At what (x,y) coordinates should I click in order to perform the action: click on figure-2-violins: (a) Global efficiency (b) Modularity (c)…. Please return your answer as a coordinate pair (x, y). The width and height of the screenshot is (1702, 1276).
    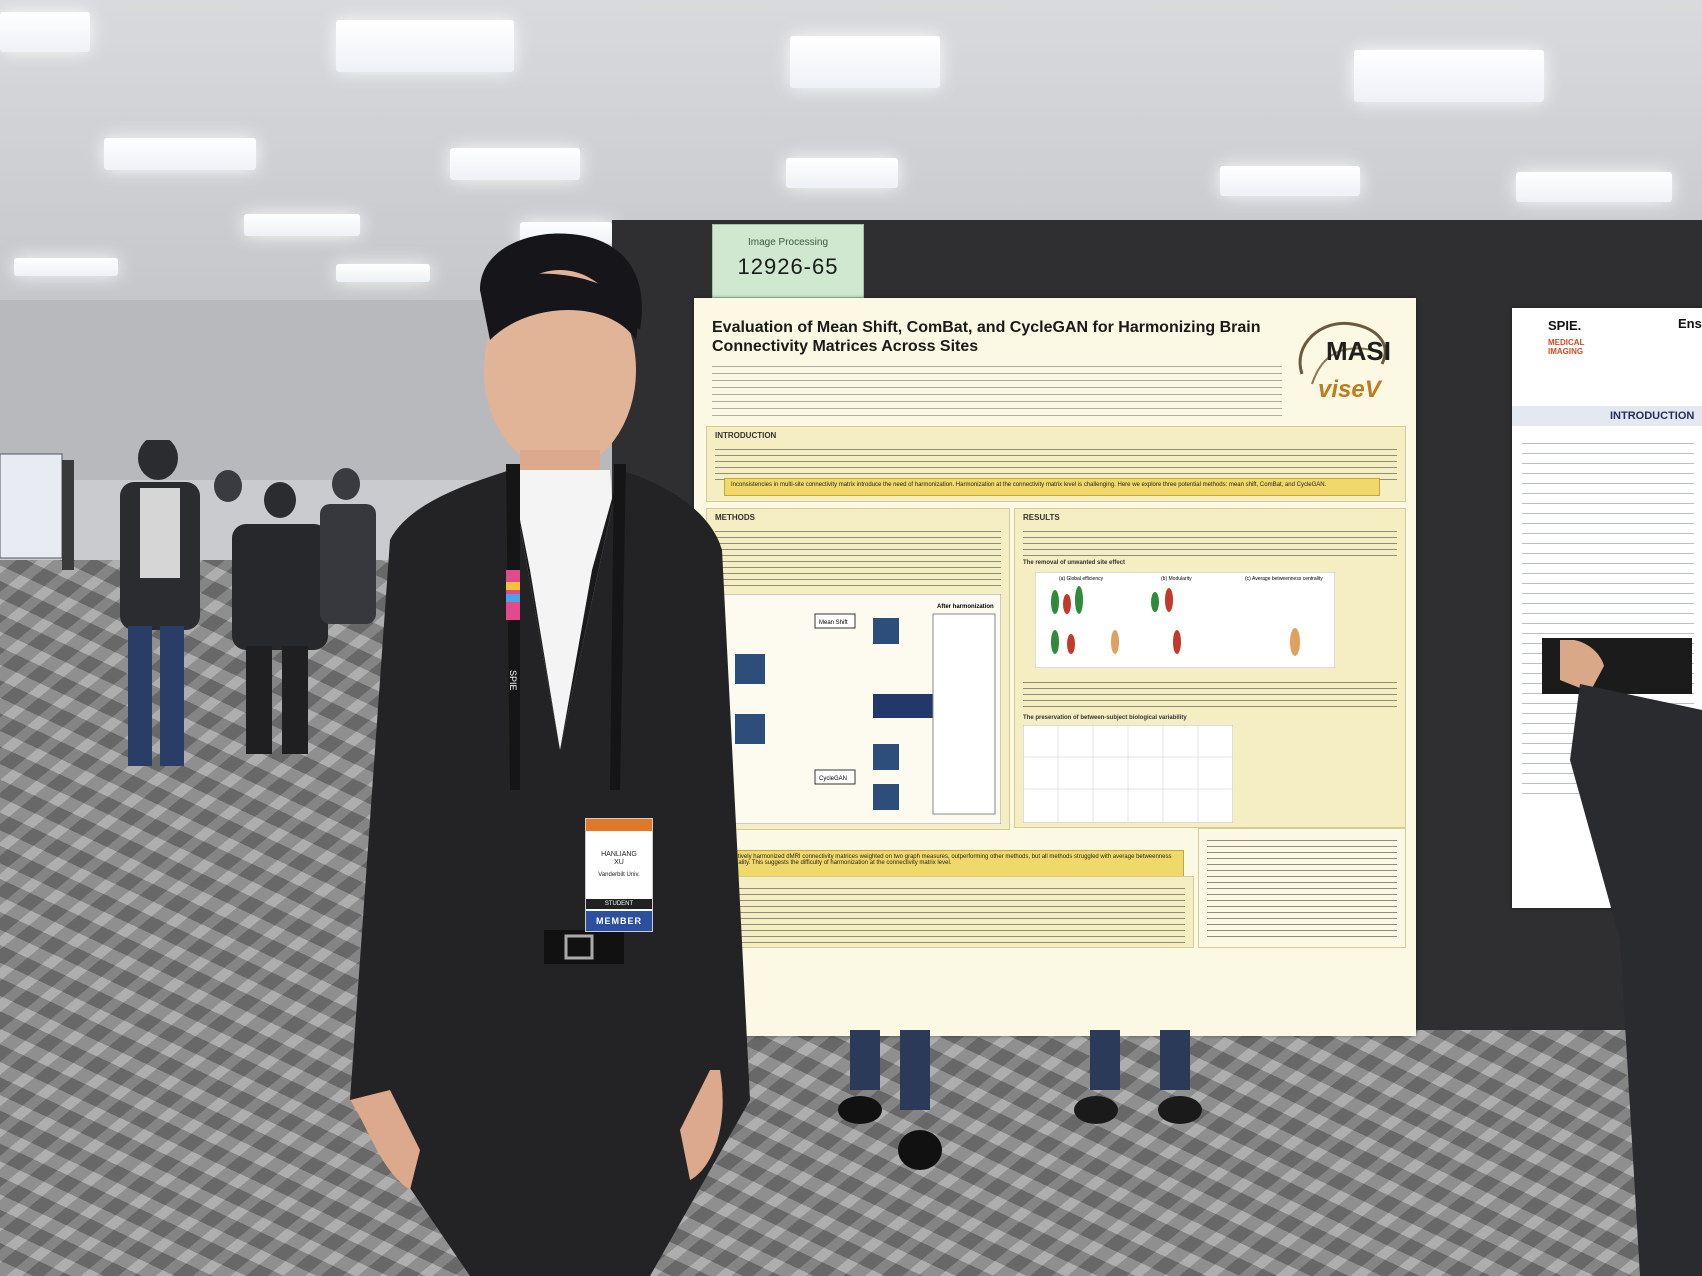
    Looking at the image, I should click on (1185, 620).